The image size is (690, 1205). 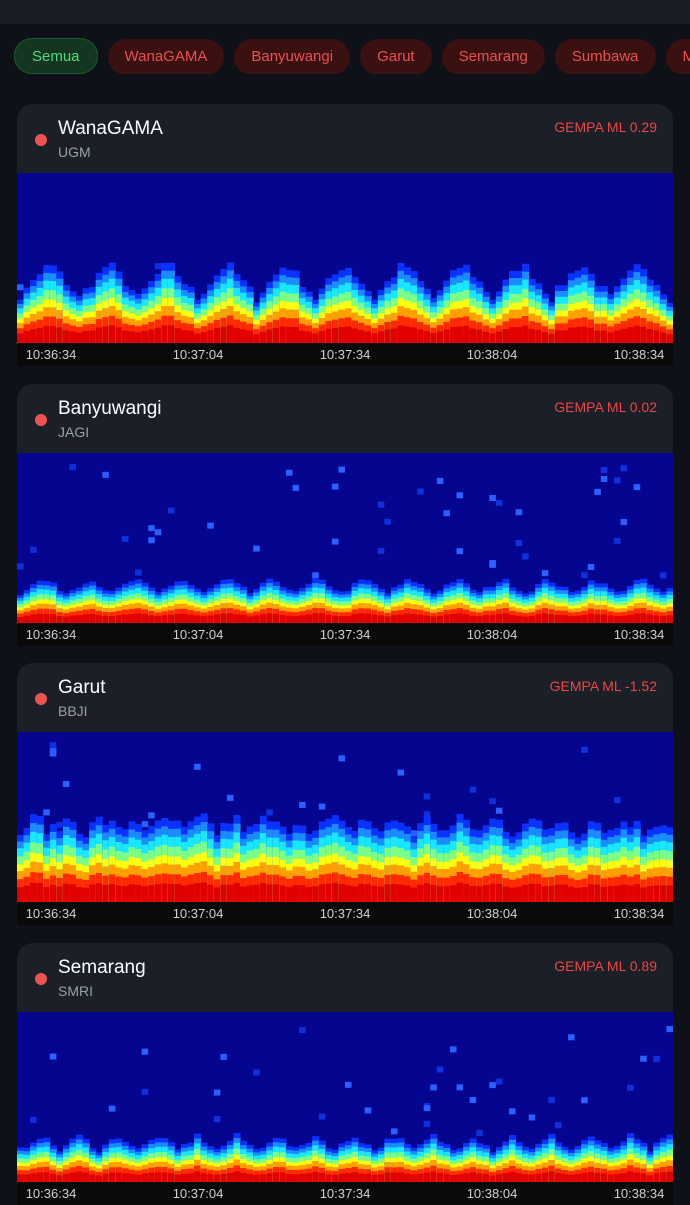 What do you see at coordinates (56, 56) in the screenshot?
I see `filter-chip: Semua` at bounding box center [56, 56].